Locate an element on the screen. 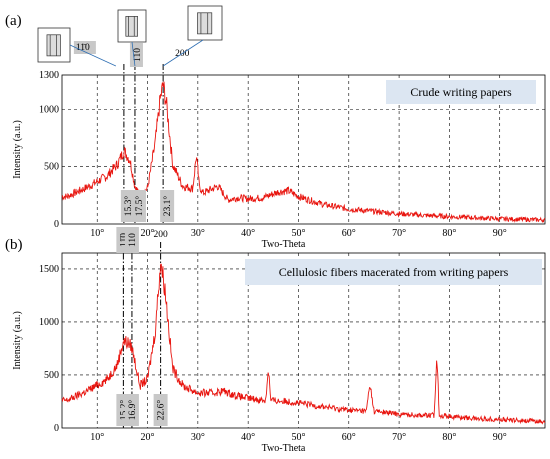  y-tick-label: 1500 is located at coordinates (49, 269).